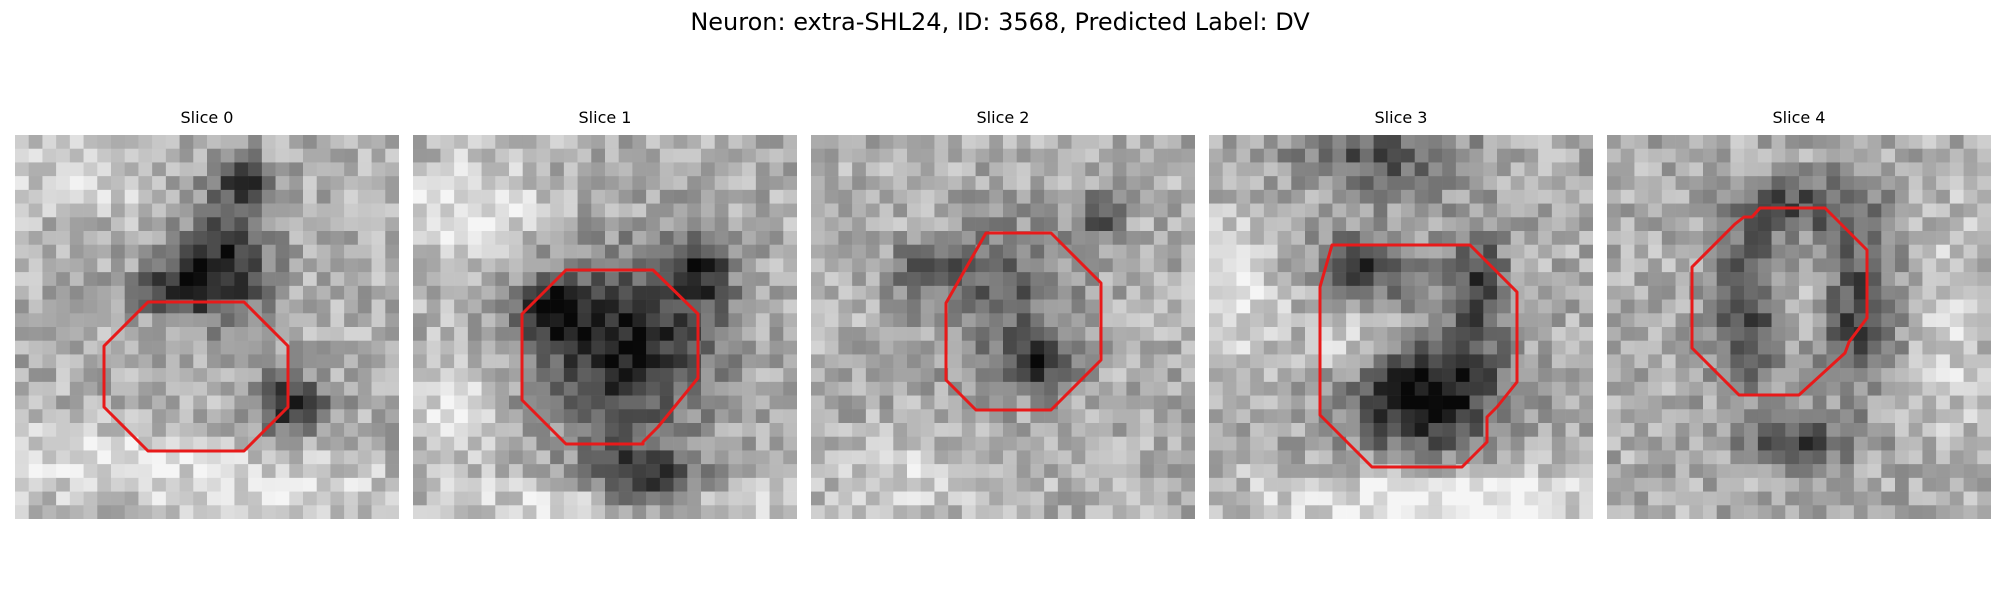 The image size is (2000, 600). Describe the element at coordinates (1401, 117) in the screenshot. I see `slice-title-3: Slice 3` at that location.